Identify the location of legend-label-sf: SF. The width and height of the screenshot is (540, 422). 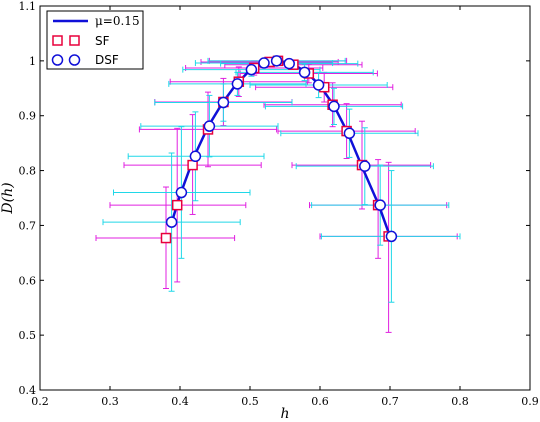
(102, 41).